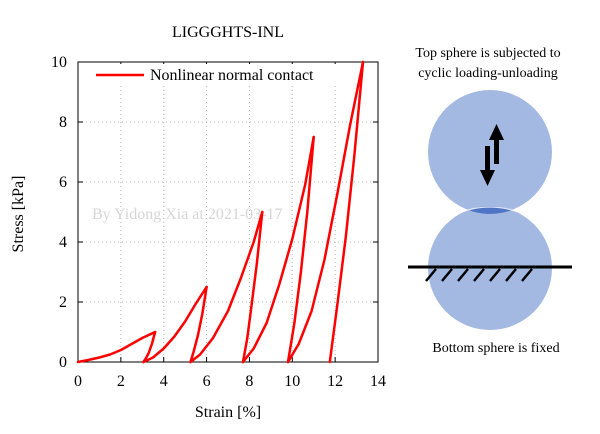 Image resolution: width=600 pixels, height=434 pixels. I want to click on cycle-1-load-curve, so click(116, 347).